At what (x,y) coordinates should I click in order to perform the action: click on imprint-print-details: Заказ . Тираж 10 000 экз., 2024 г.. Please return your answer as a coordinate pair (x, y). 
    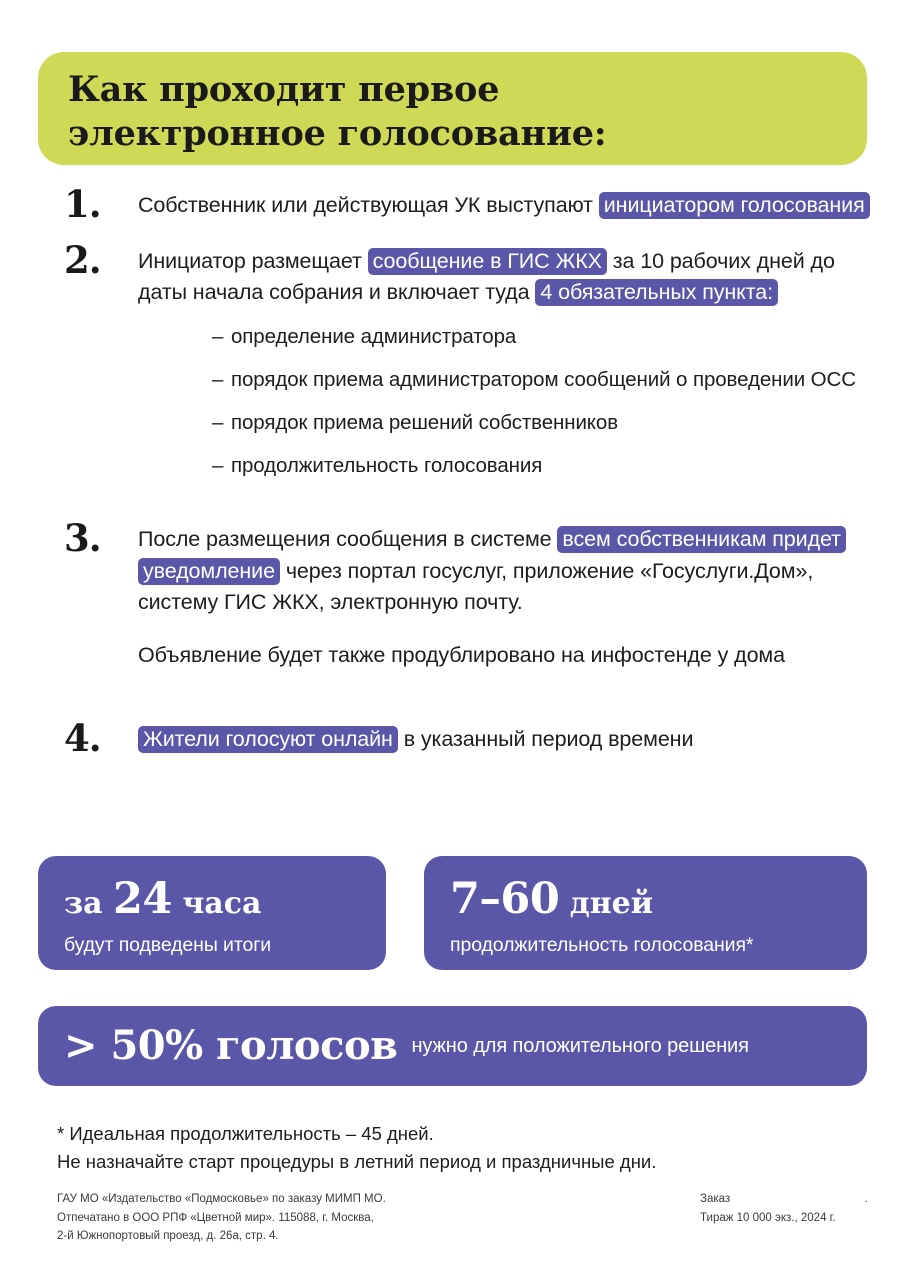
    Looking at the image, I should click on (785, 1208).